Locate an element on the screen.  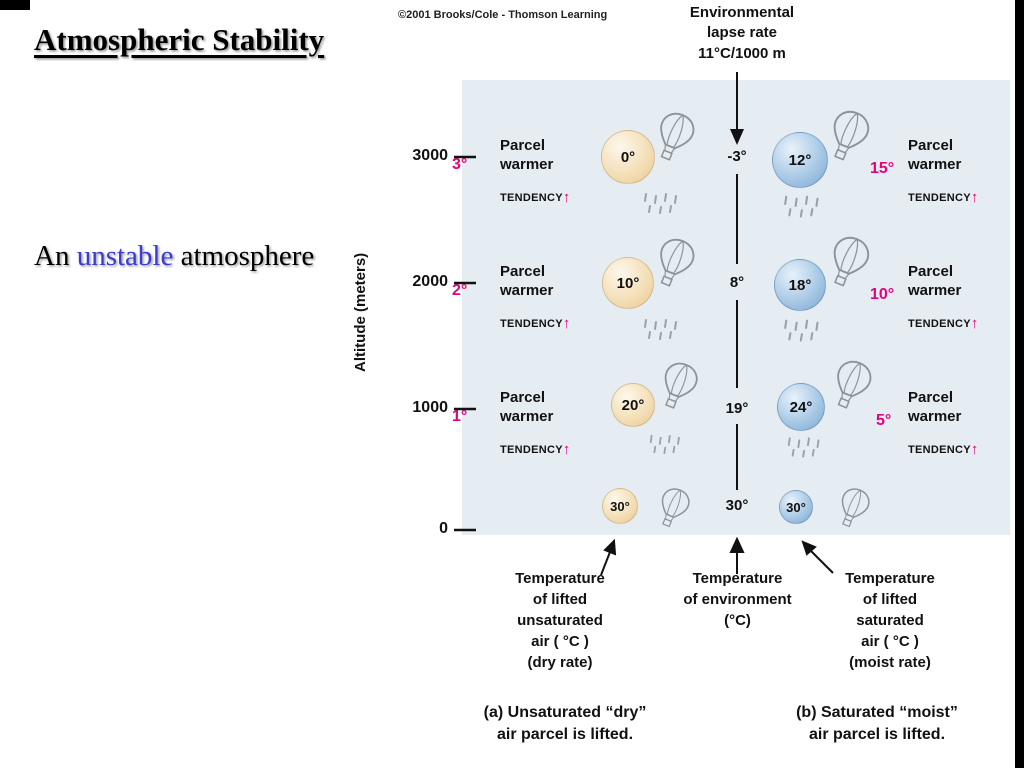
footnote-environment: Temperature of environment (°C) is located at coordinates (737, 599).